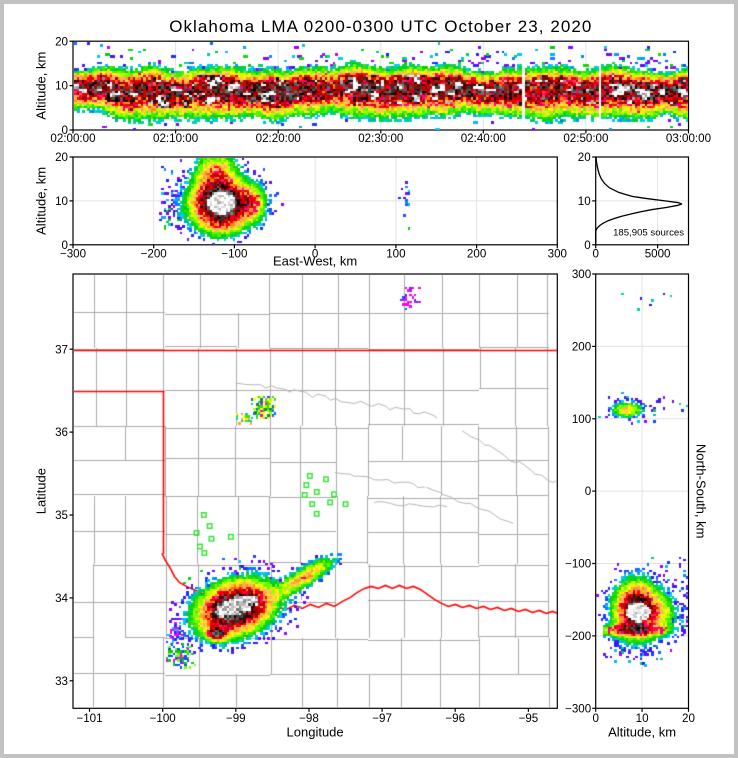 This screenshot has width=738, height=758. What do you see at coordinates (315, 261) in the screenshot?
I see `svg-text: East-West, km` at bounding box center [315, 261].